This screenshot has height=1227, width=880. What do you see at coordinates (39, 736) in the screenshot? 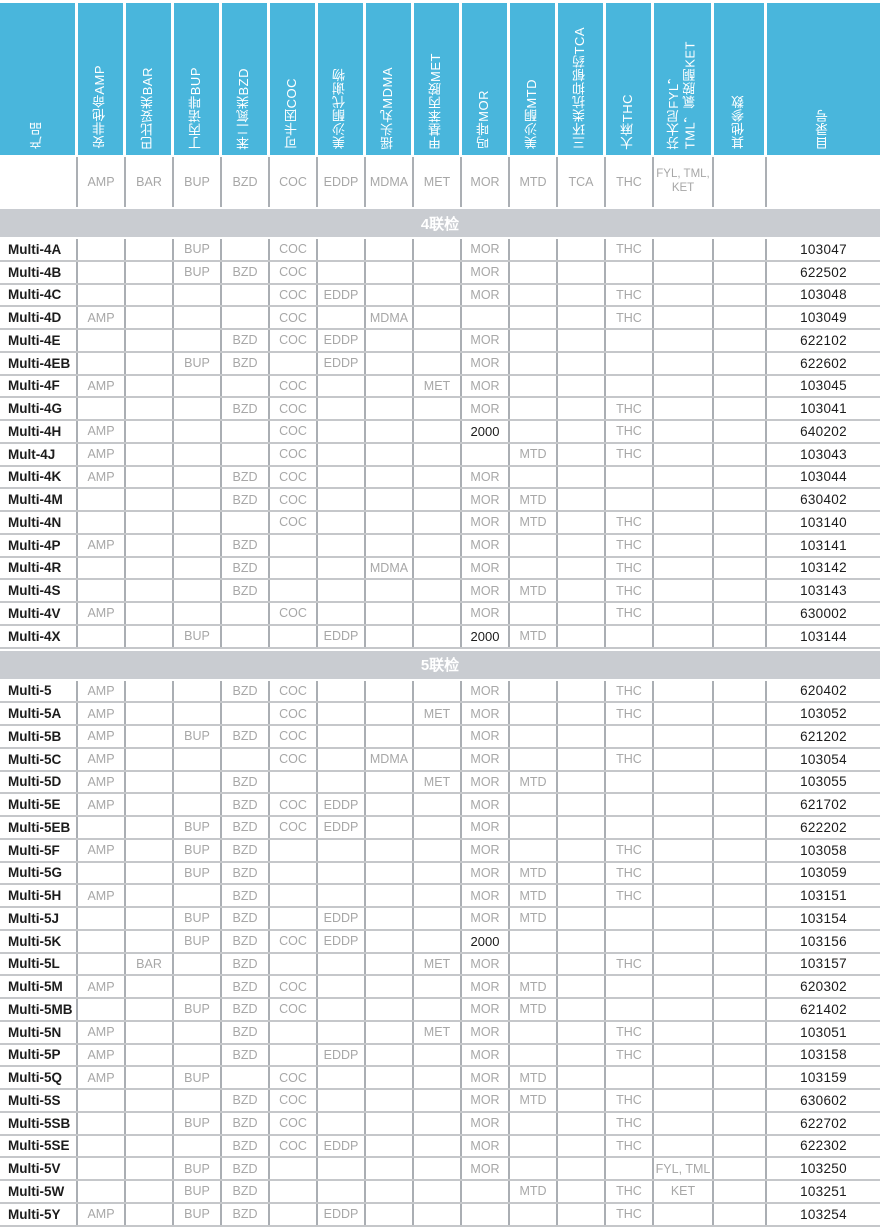
I see `product-name: Multi-5B` at bounding box center [39, 736].